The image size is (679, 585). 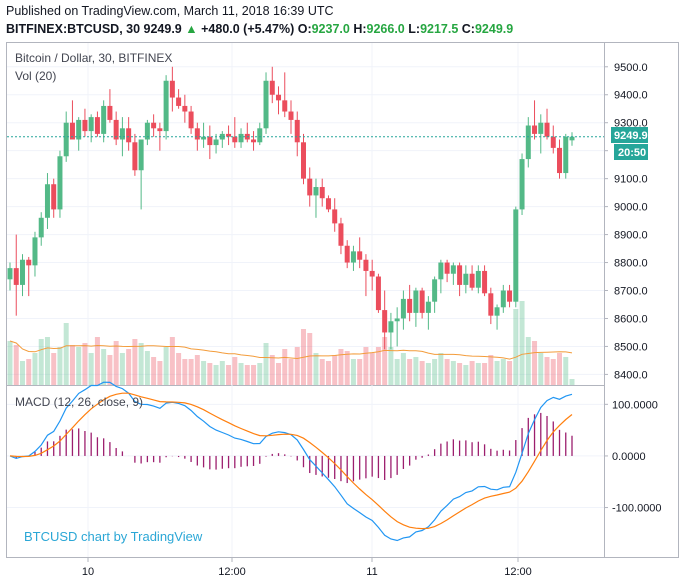 I want to click on volume-legend: Vol (20), so click(x=35, y=76).